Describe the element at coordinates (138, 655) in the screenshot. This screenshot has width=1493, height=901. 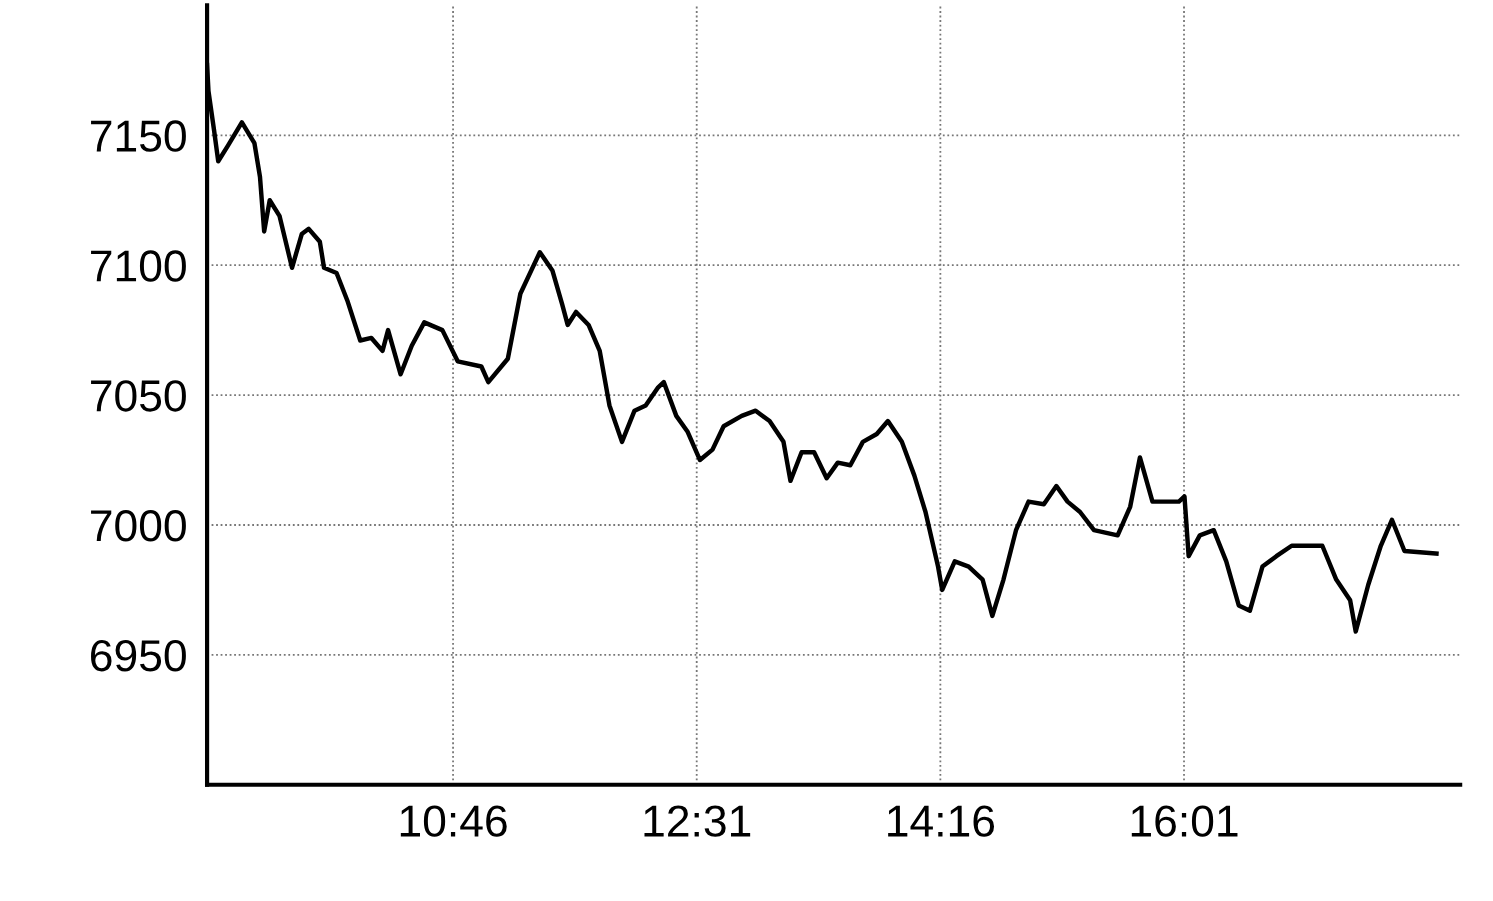
I see `y-tick-label: 6950` at that location.